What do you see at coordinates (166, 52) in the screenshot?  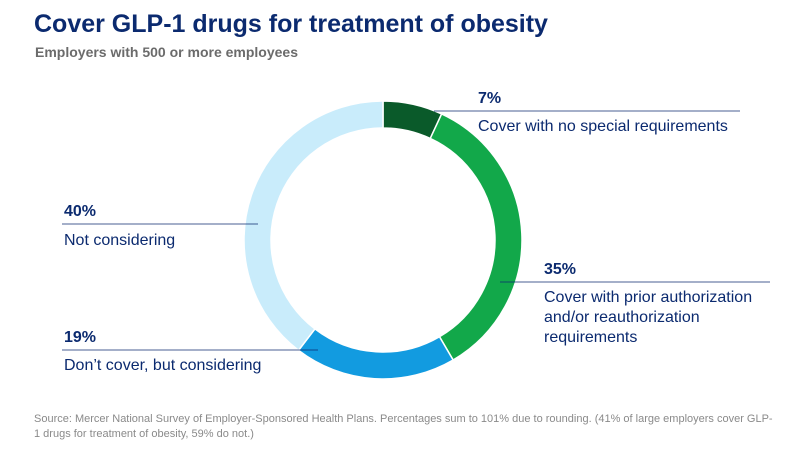 I see `chart-subtitle: Employers with 500 or more employees` at bounding box center [166, 52].